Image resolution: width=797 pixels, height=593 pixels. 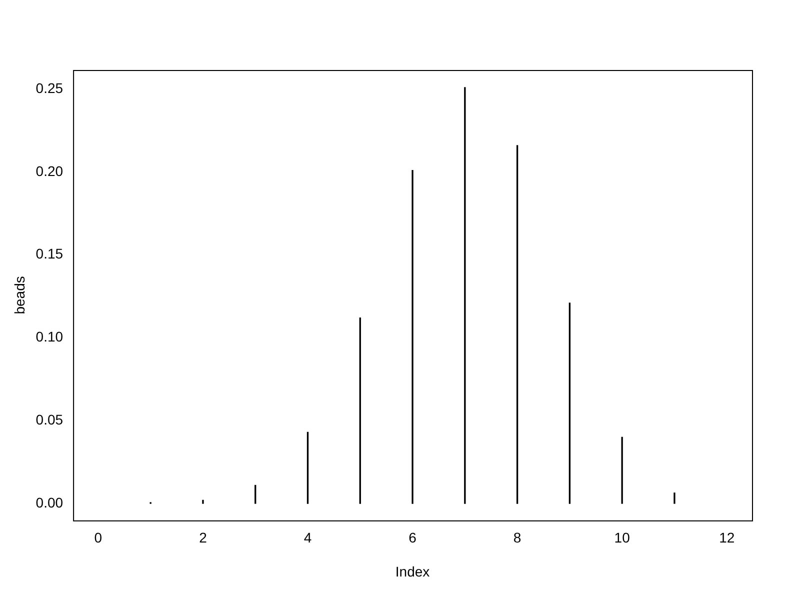 What do you see at coordinates (98, 538) in the screenshot?
I see `x-tick-label: 0` at bounding box center [98, 538].